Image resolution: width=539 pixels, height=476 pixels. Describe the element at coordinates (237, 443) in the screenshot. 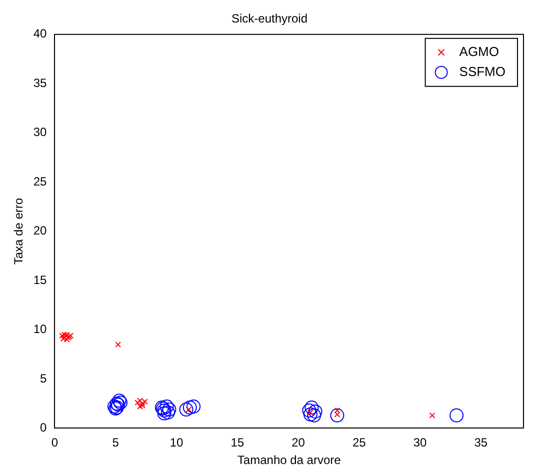

I see `x-tick-label: 15` at that location.